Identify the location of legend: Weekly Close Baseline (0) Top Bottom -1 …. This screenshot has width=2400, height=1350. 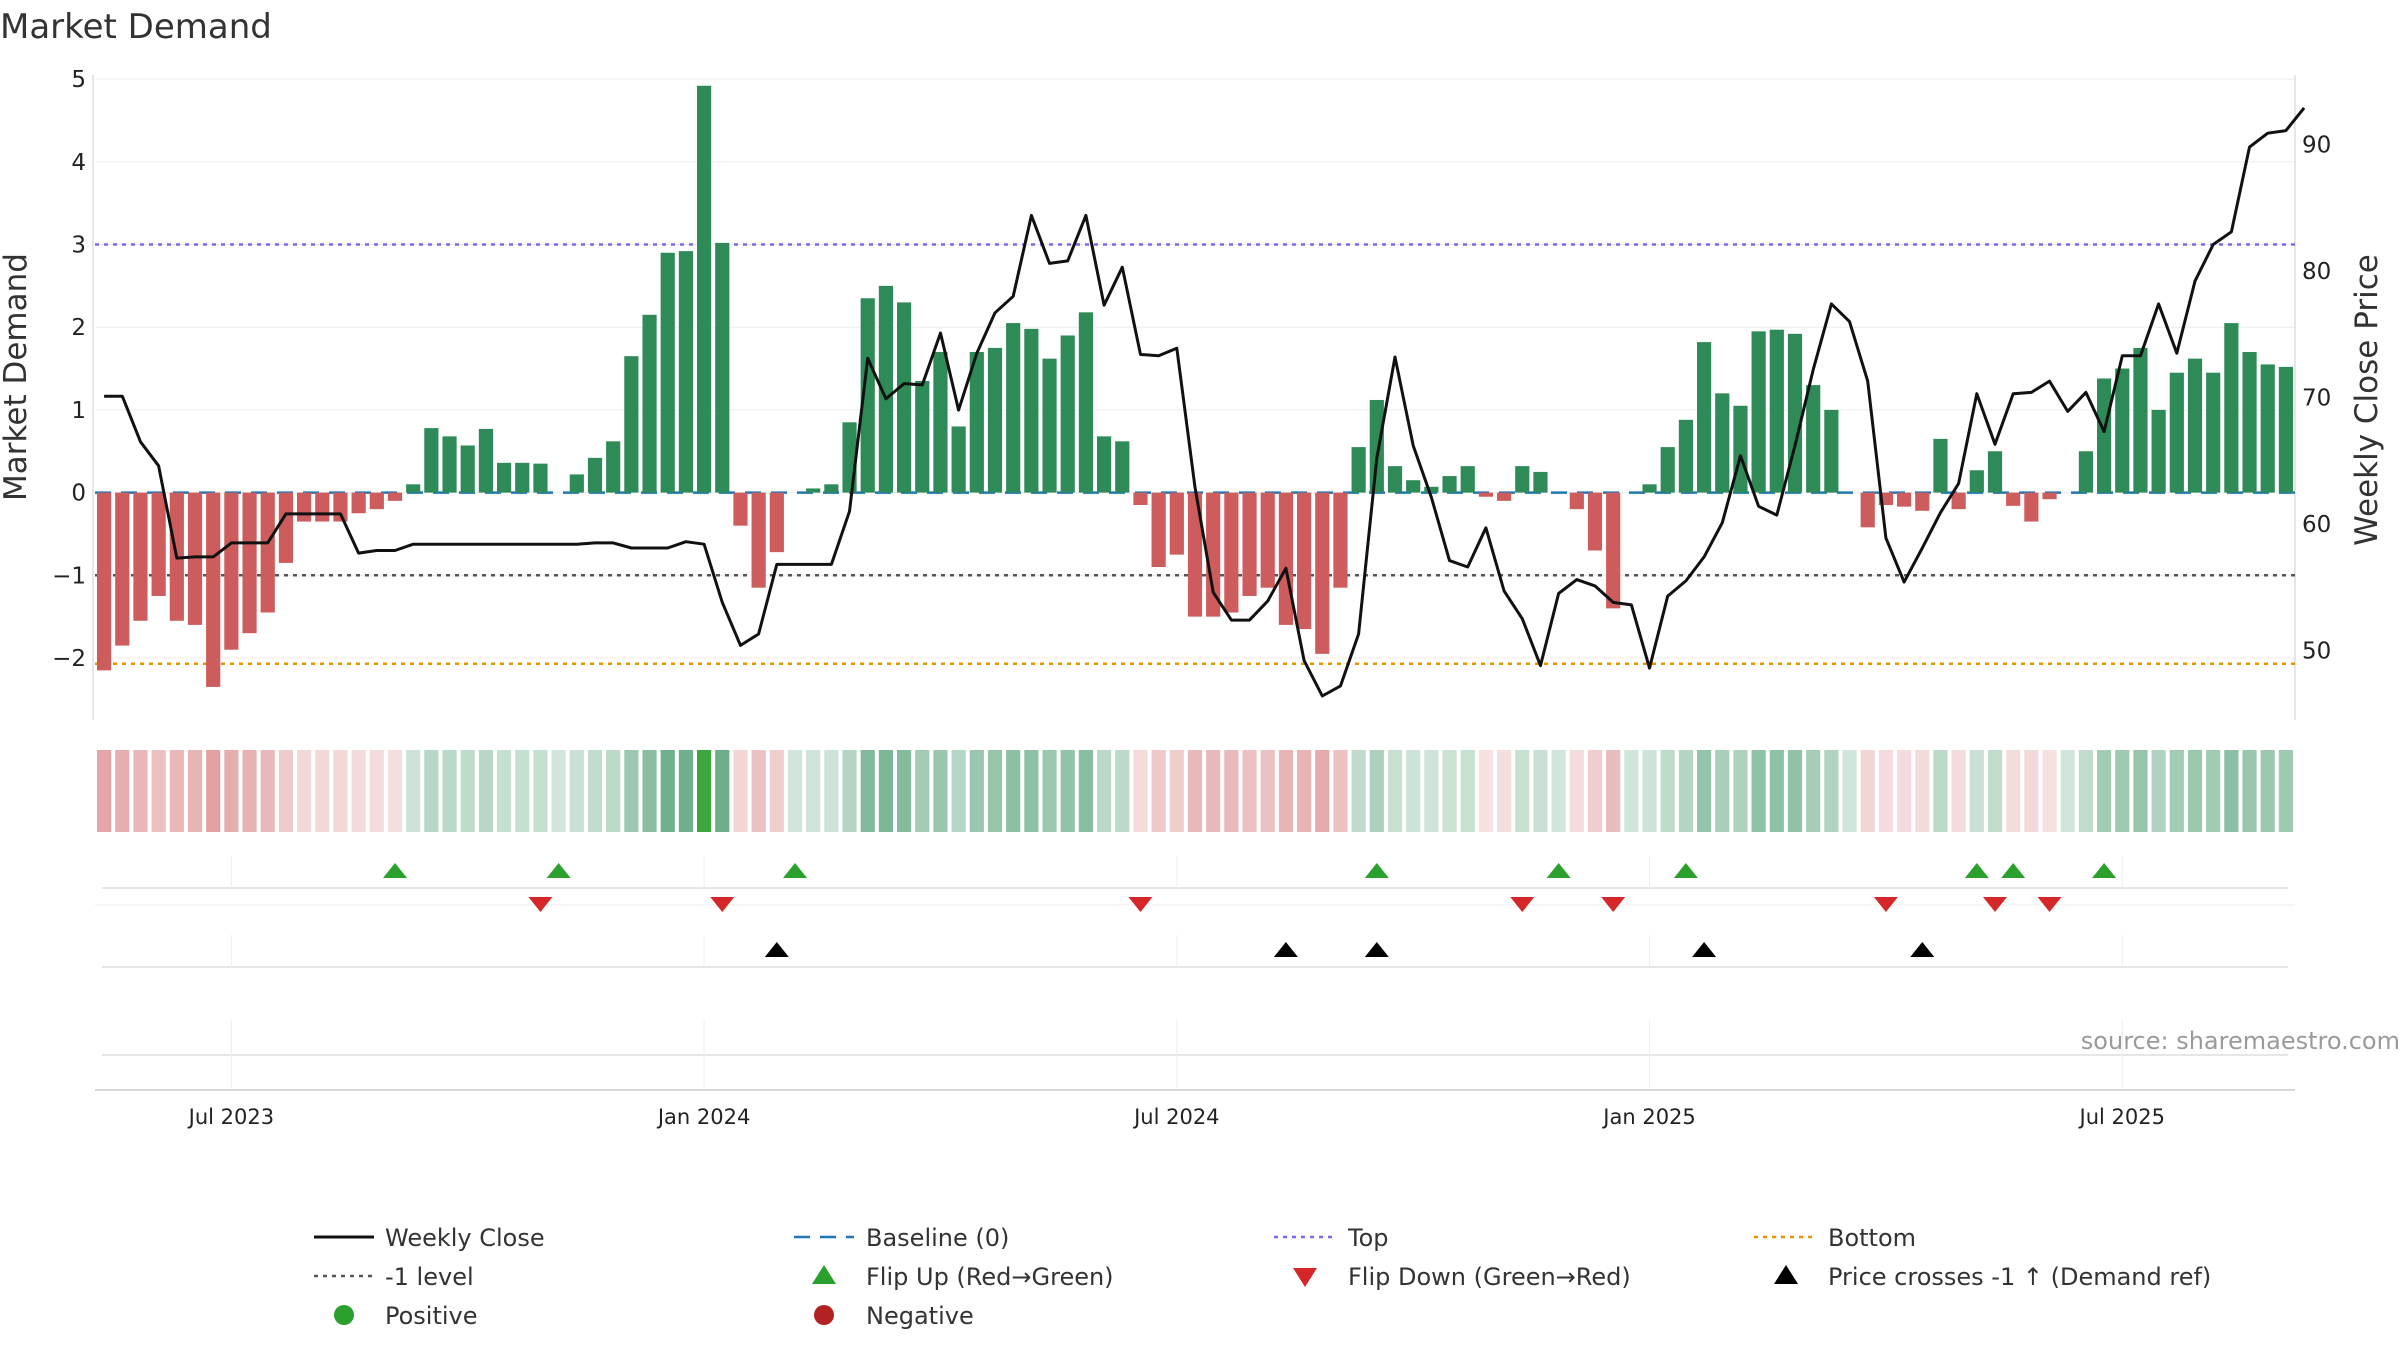
(1262, 1277).